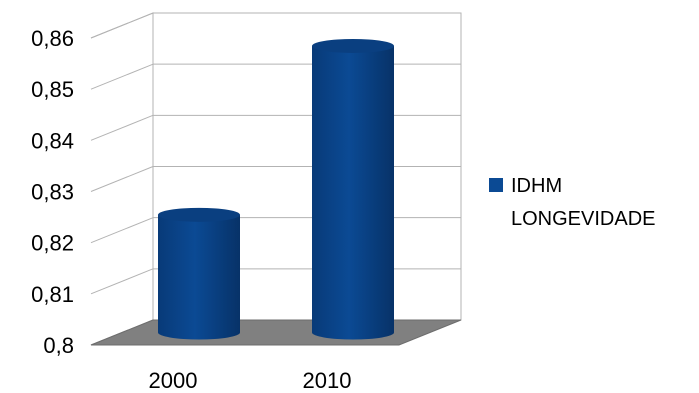 This screenshot has width=699, height=393. Describe the element at coordinates (536, 186) in the screenshot. I see `legend-label-line-1: IDHM` at that location.